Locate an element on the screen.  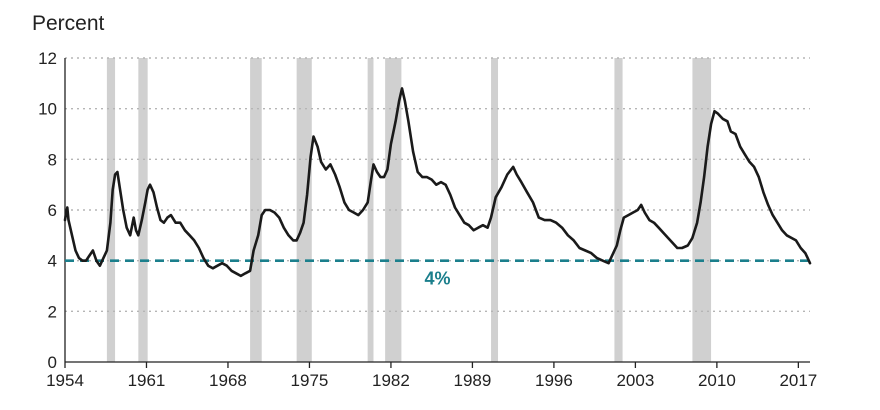
y-tick-label: 2 is located at coordinates (52, 311).